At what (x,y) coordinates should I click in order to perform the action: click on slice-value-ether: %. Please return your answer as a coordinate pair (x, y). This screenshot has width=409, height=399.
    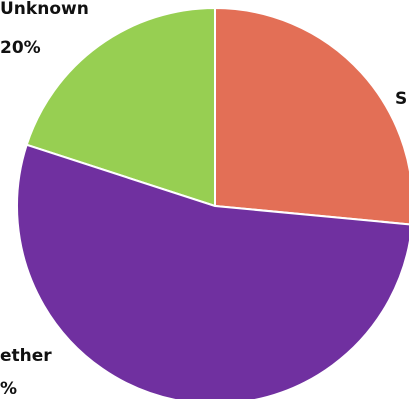
    Looking at the image, I should click on (8, 389).